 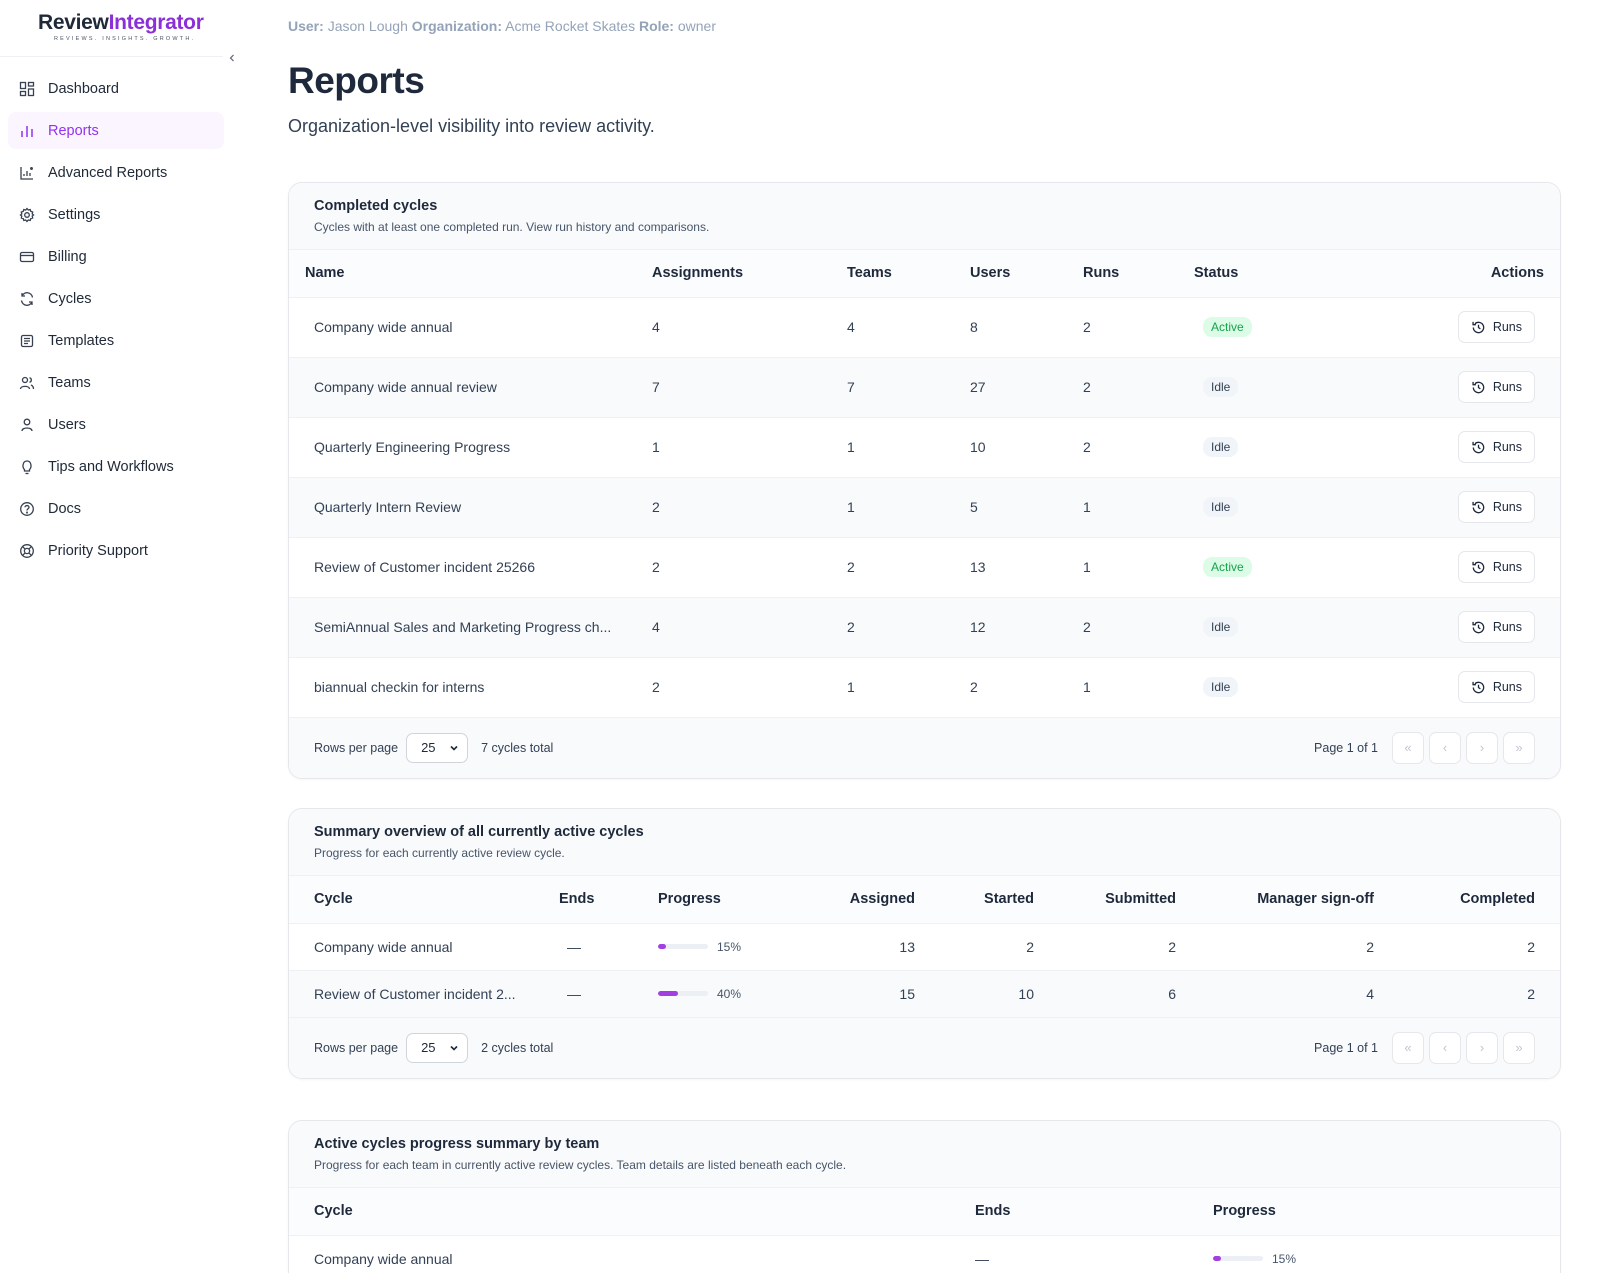 What do you see at coordinates (1304, 274) in the screenshot?
I see `column-header-status: Status` at bounding box center [1304, 274].